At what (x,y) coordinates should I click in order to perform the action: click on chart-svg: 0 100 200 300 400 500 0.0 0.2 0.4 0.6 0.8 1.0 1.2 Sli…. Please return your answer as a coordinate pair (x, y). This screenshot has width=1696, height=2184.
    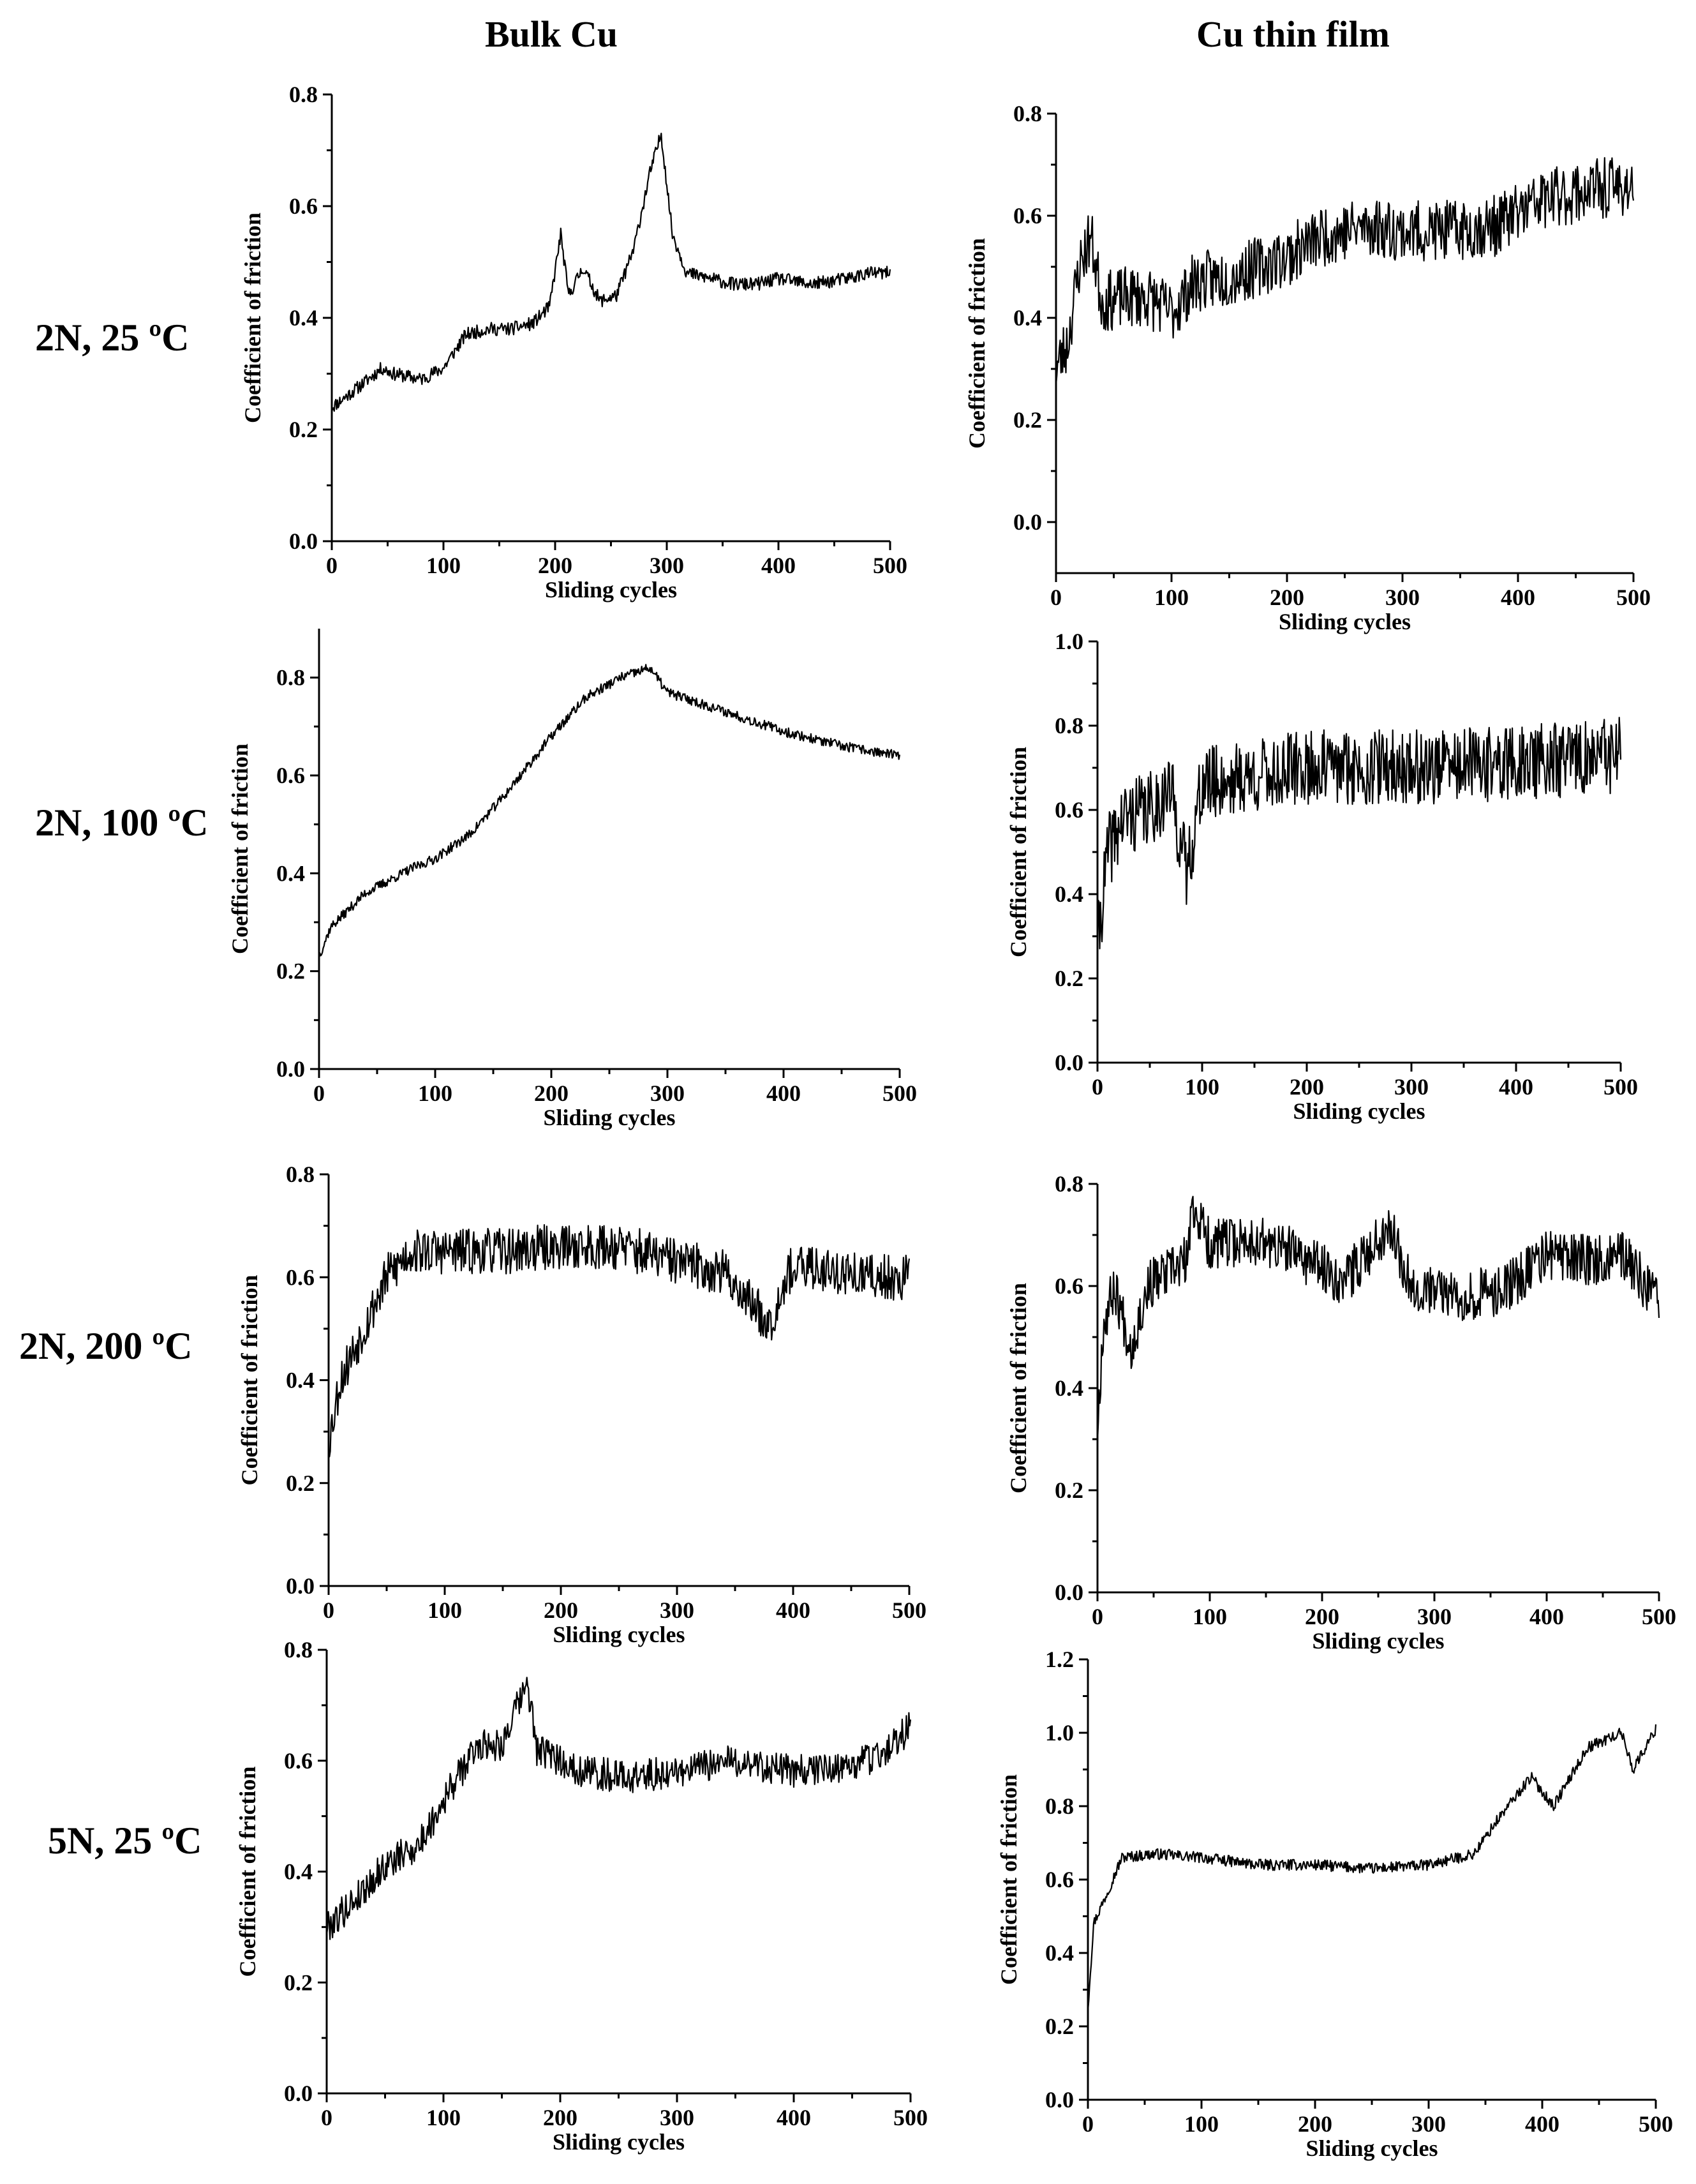
    Looking at the image, I should click on (1335, 1904).